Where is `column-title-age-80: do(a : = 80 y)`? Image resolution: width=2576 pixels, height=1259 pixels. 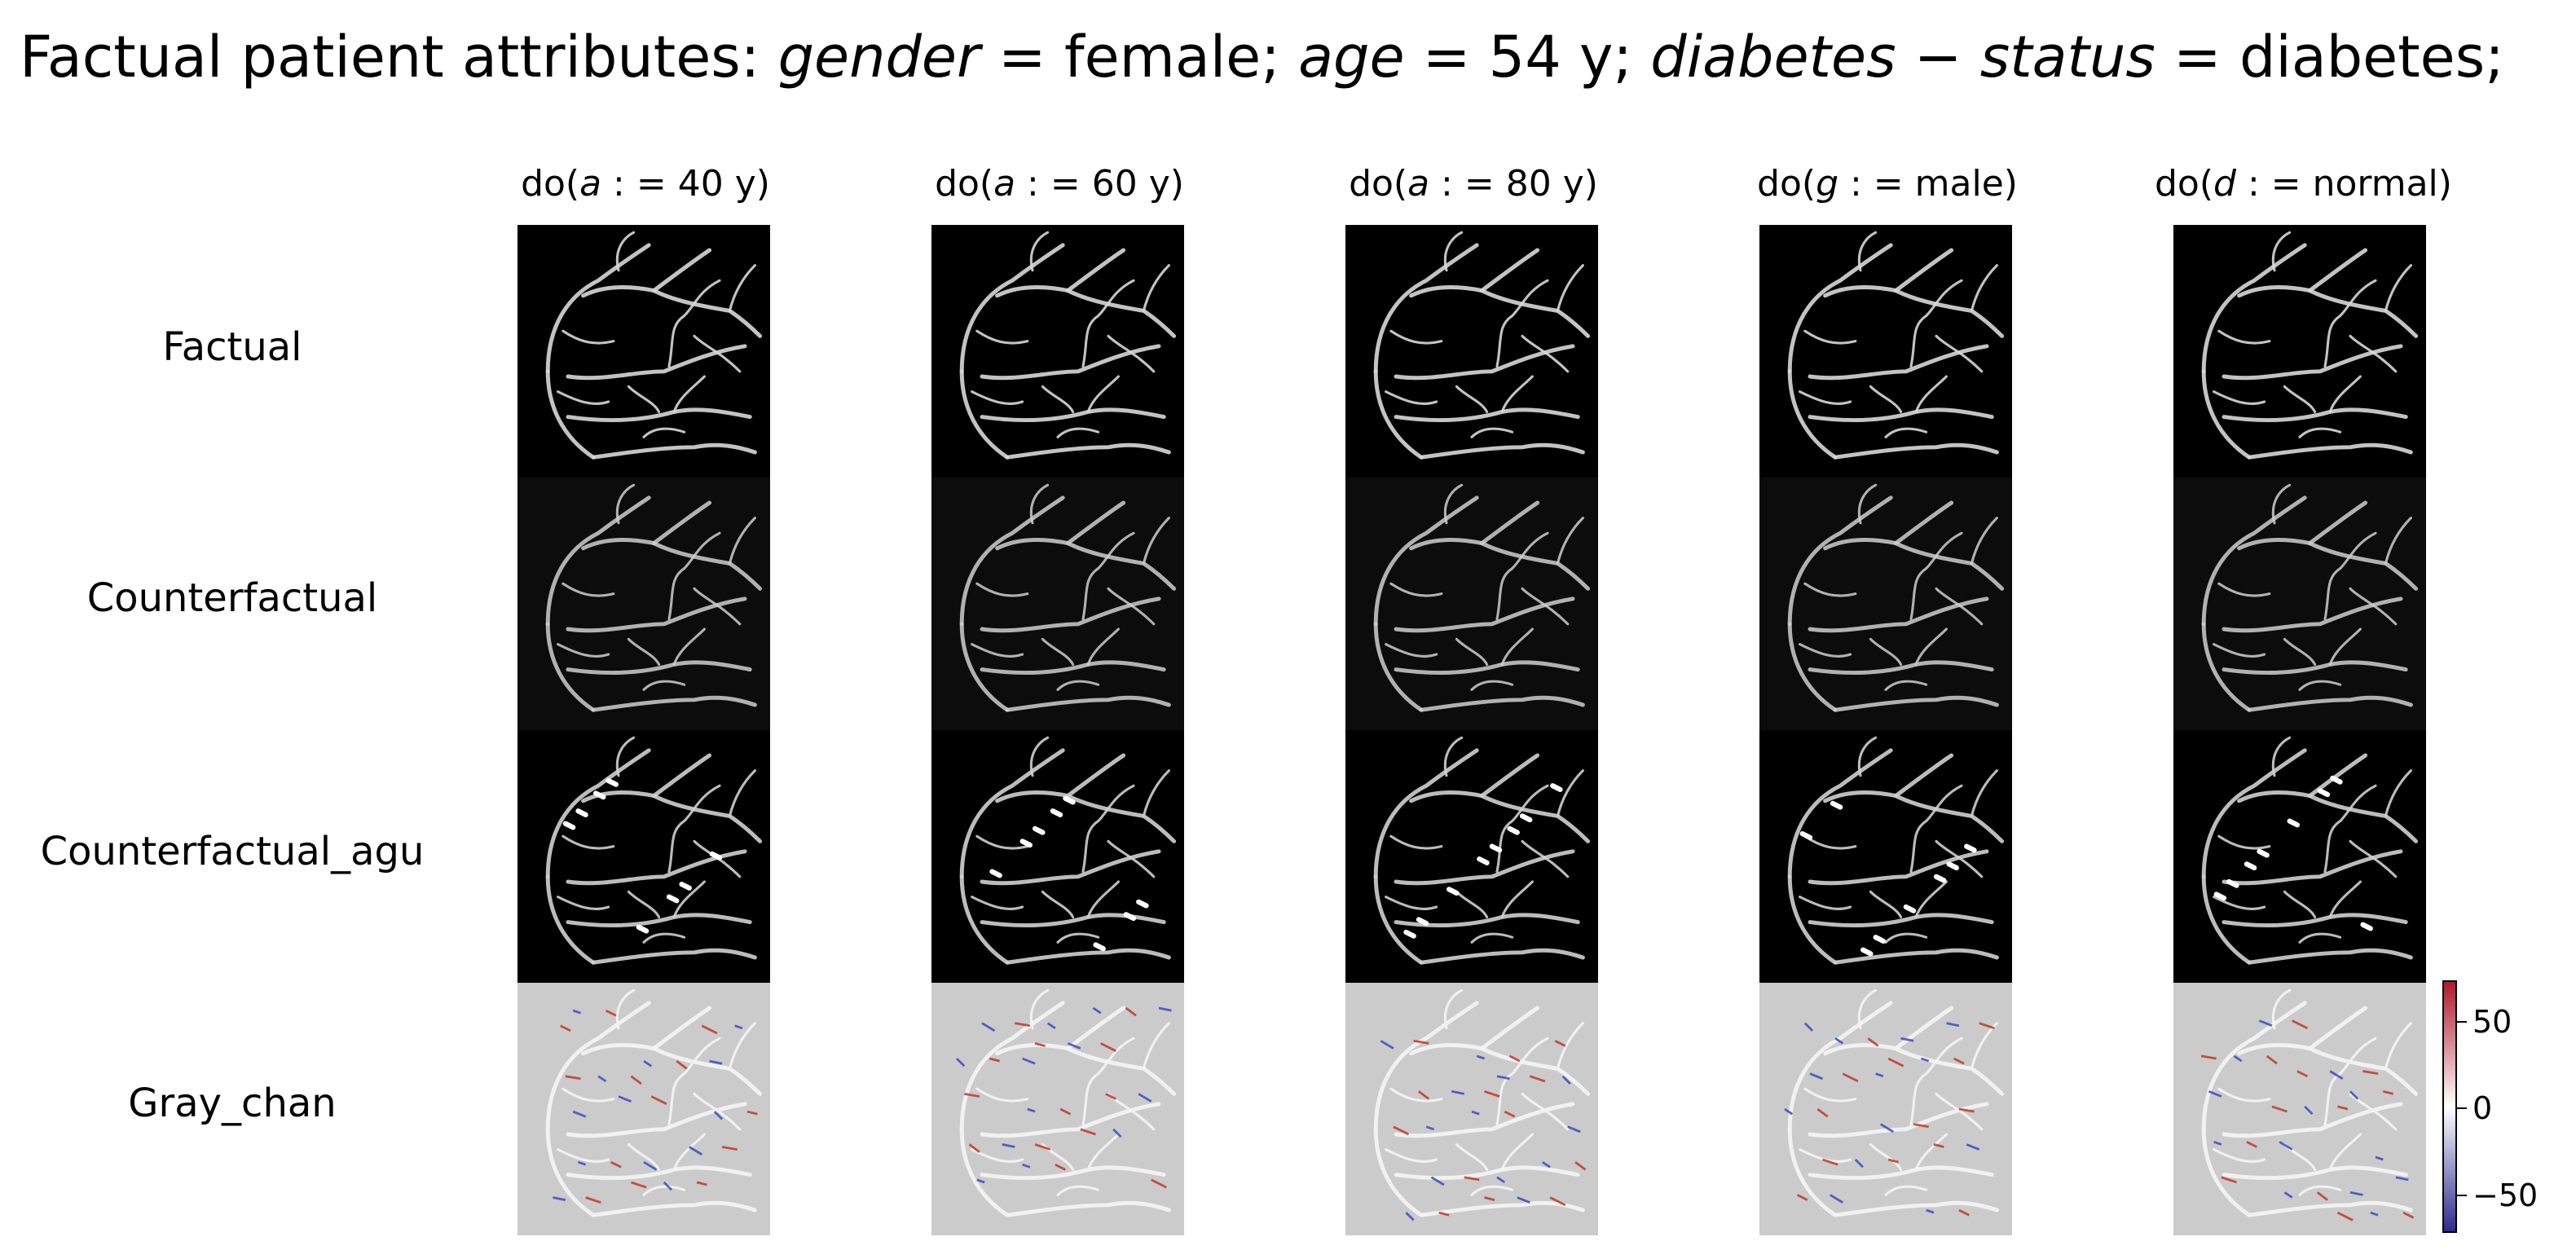
column-title-age-80: do(a : = 80 y) is located at coordinates (1474, 184).